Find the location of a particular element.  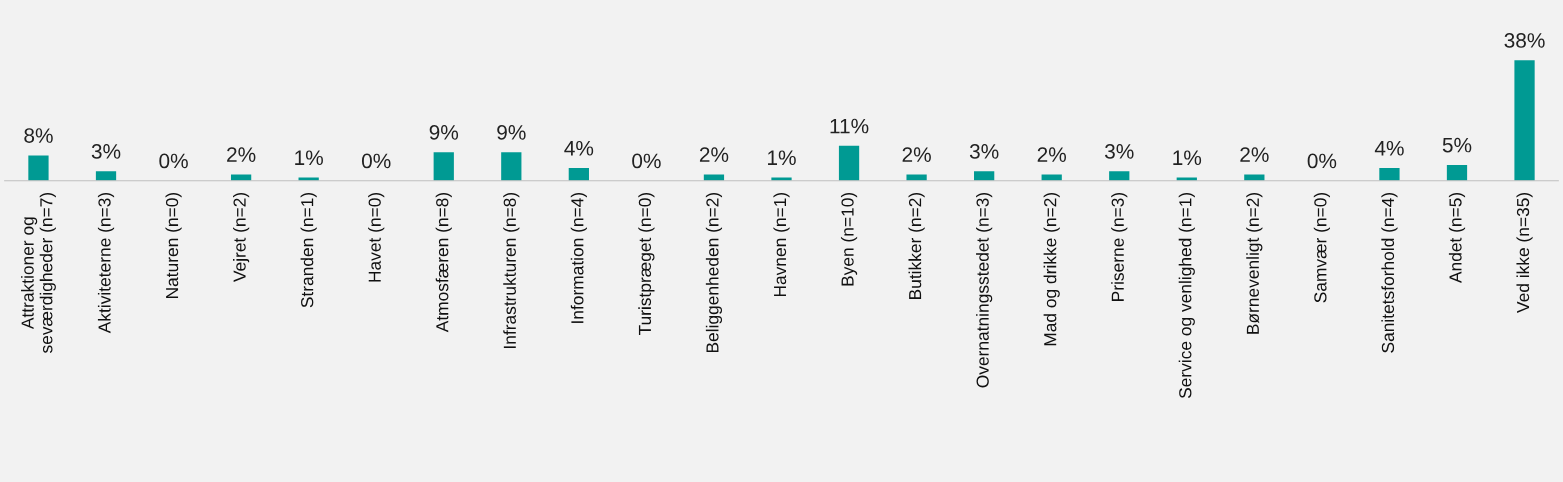

x-tick-label: Sanitetsforhold (n=4) is located at coordinates (1389, 272).